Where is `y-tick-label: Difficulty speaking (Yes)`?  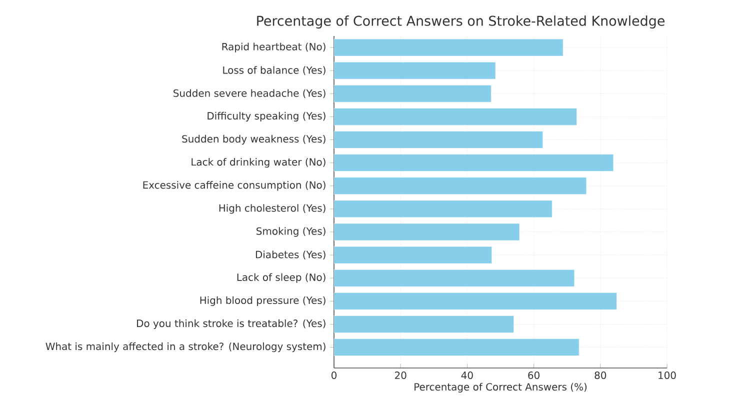 y-tick-label: Difficulty speaking (Yes) is located at coordinates (267, 117).